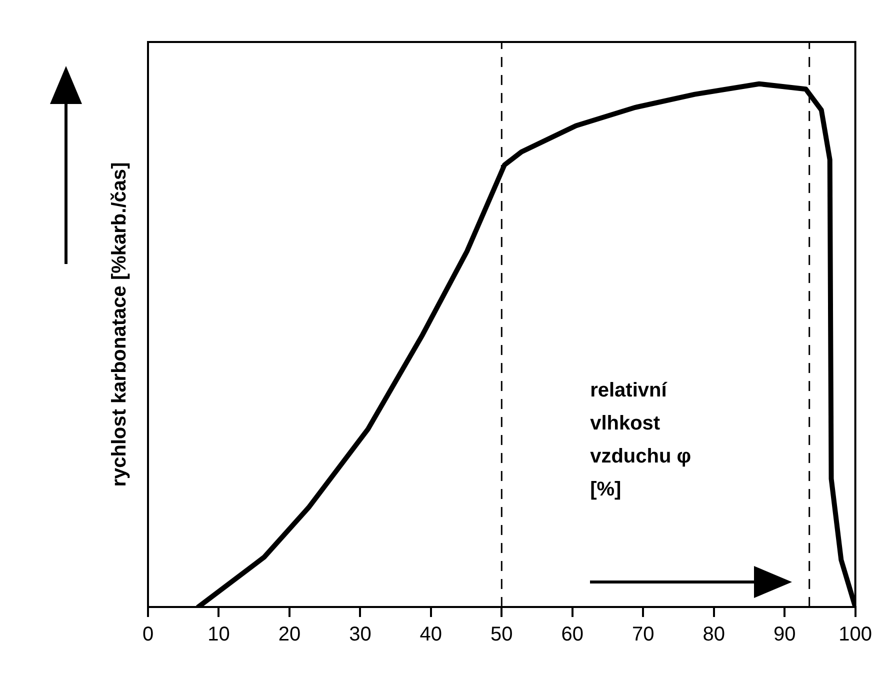 This screenshot has height=682, width=886. What do you see at coordinates (501, 635) in the screenshot?
I see `x-tick-label: 50` at bounding box center [501, 635].